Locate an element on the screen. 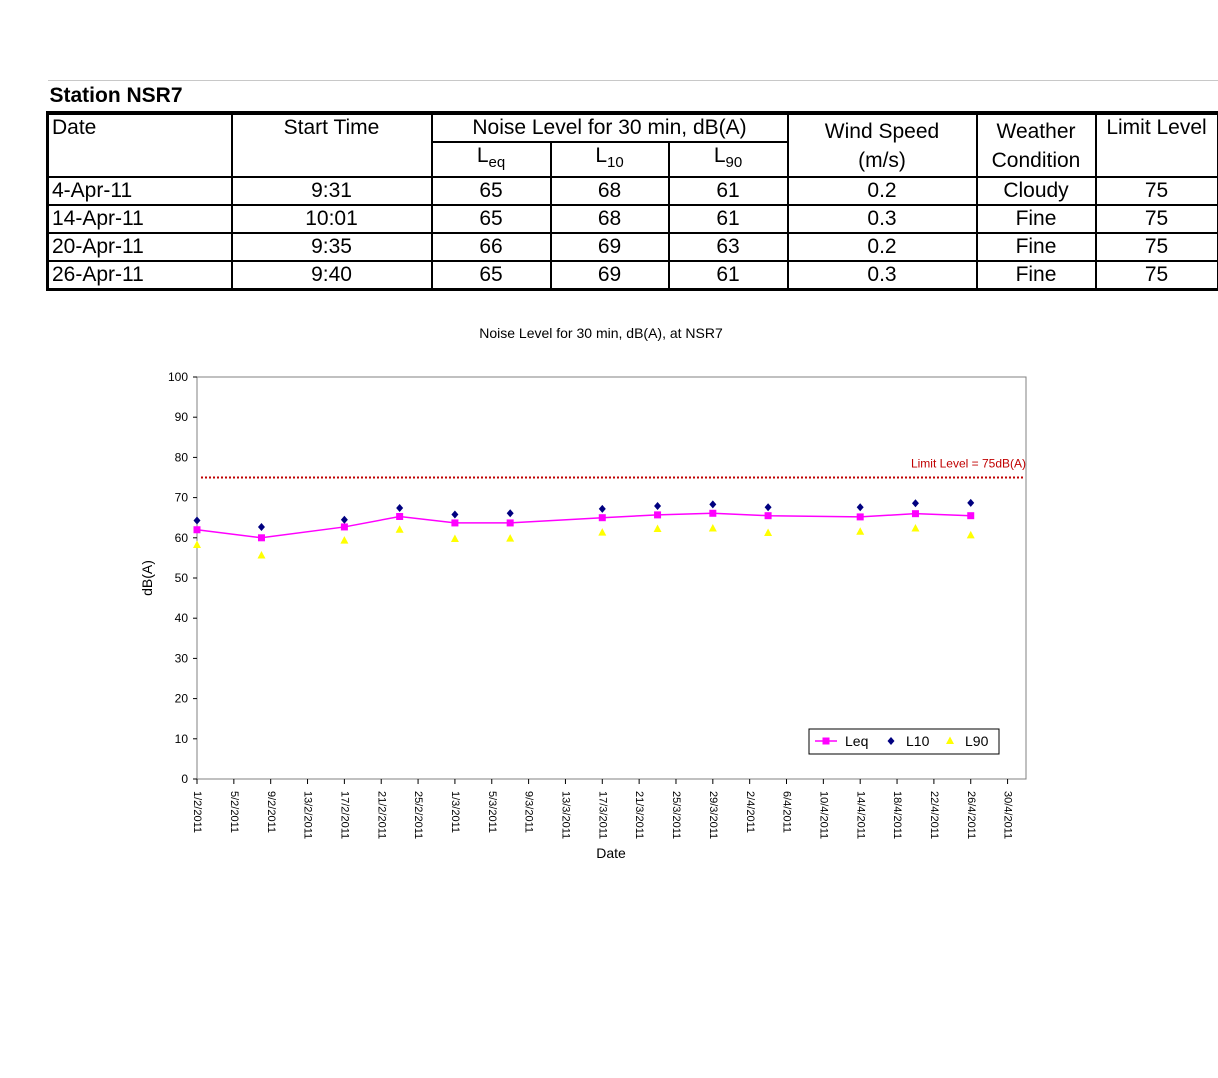 This screenshot has height=1078, width=1218. legend-box is located at coordinates (904, 741).